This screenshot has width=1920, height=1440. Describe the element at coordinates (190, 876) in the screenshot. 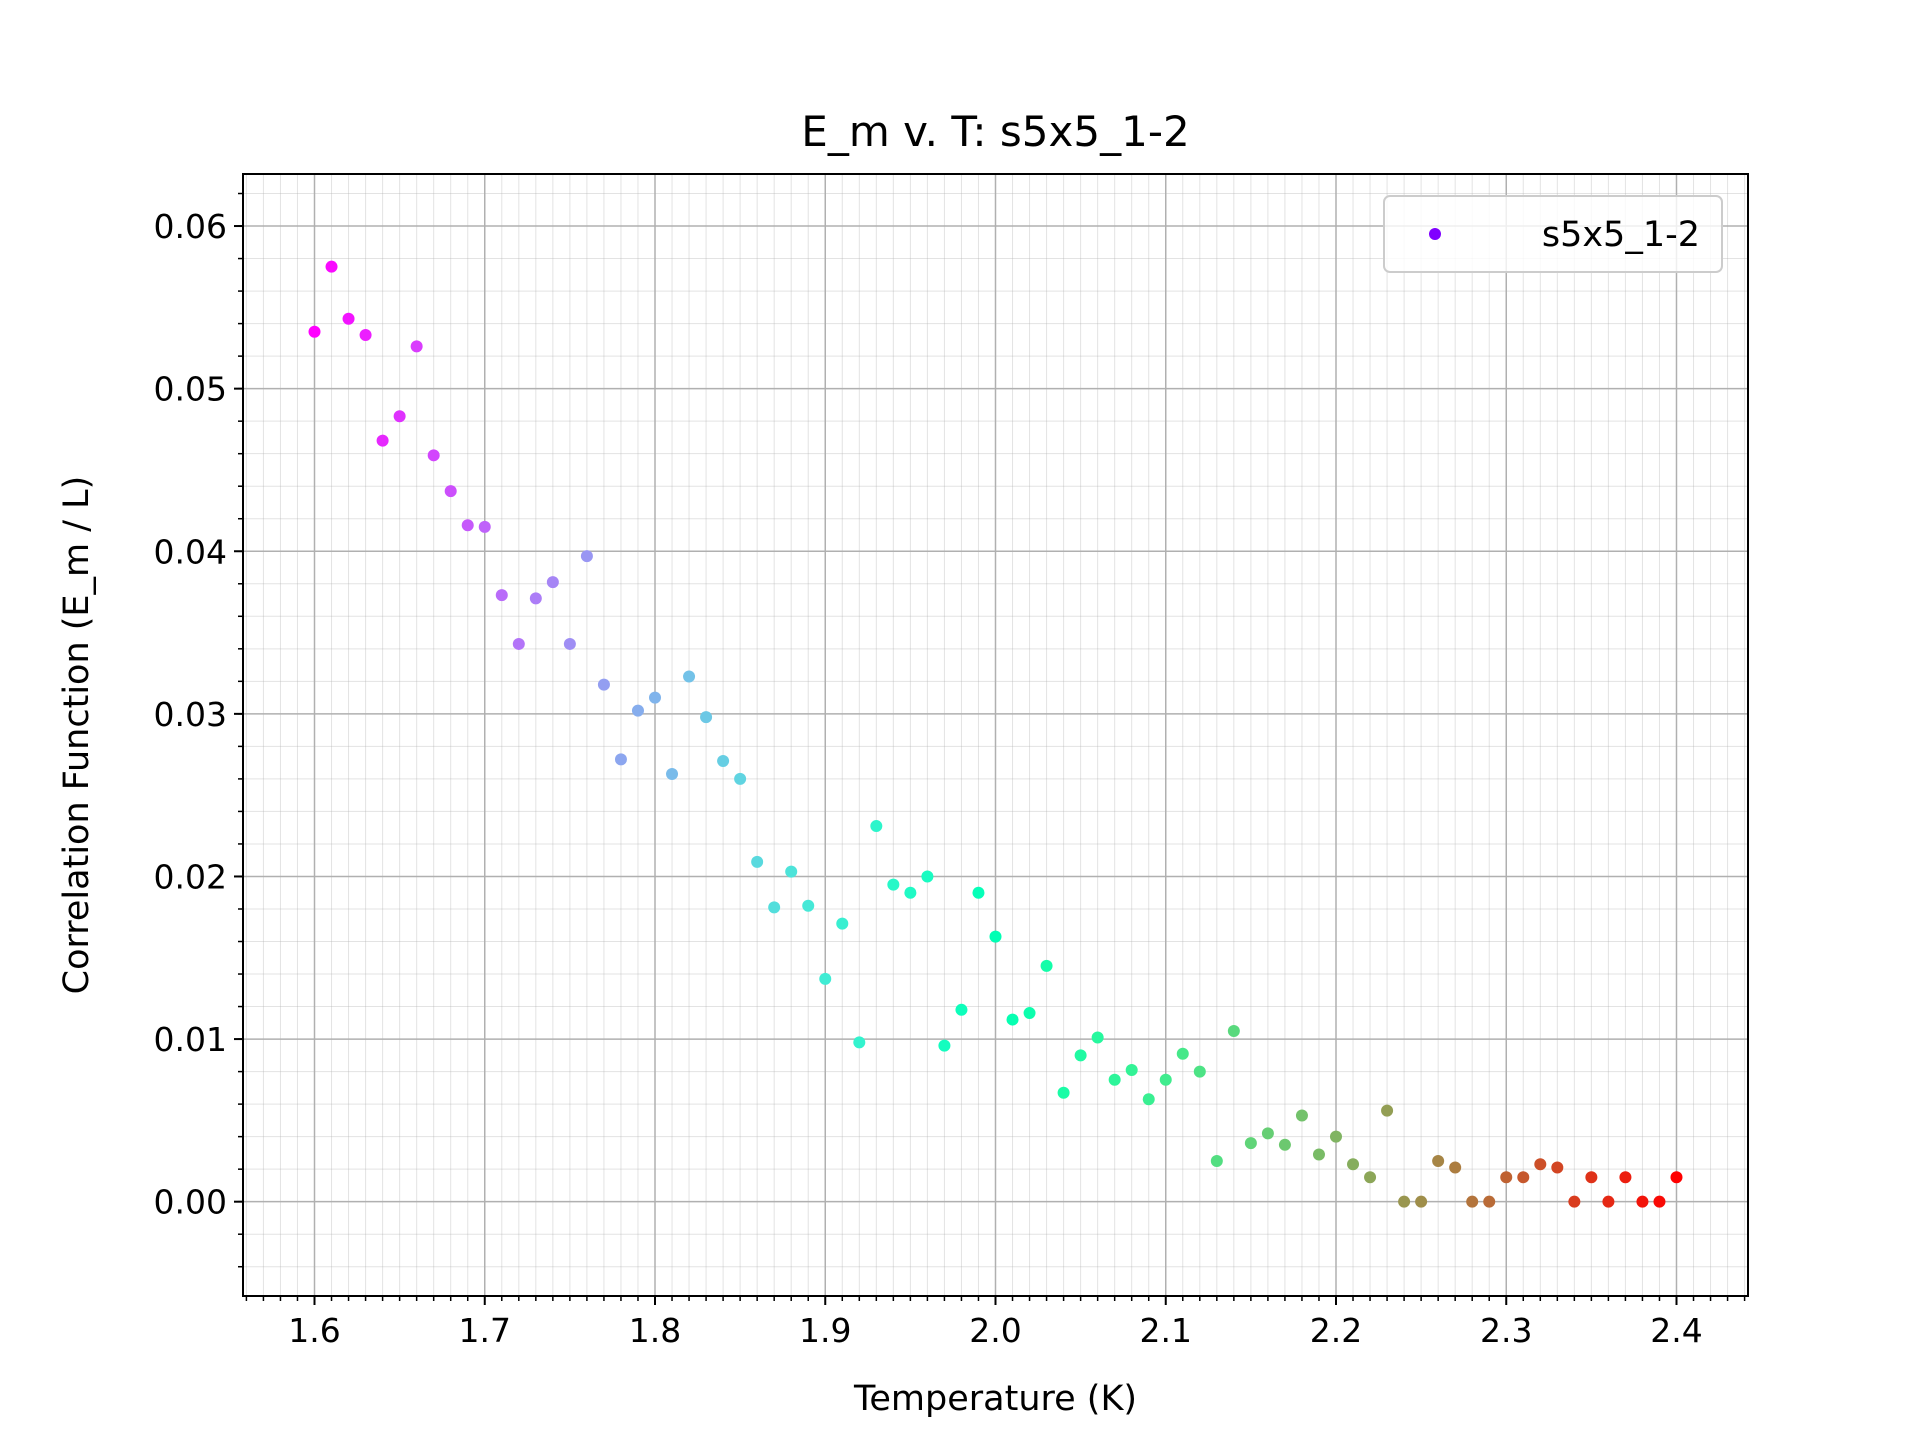

I see `y-tick-label: 0.02` at that location.